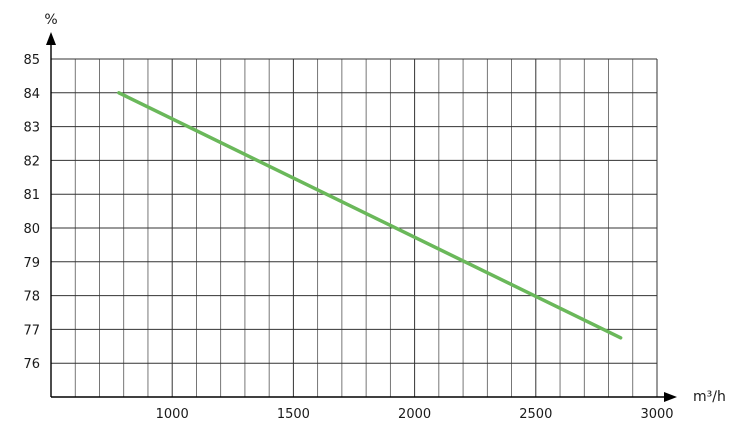 This screenshot has height=437, width=750. I want to click on y-tick-label: 79, so click(31, 263).